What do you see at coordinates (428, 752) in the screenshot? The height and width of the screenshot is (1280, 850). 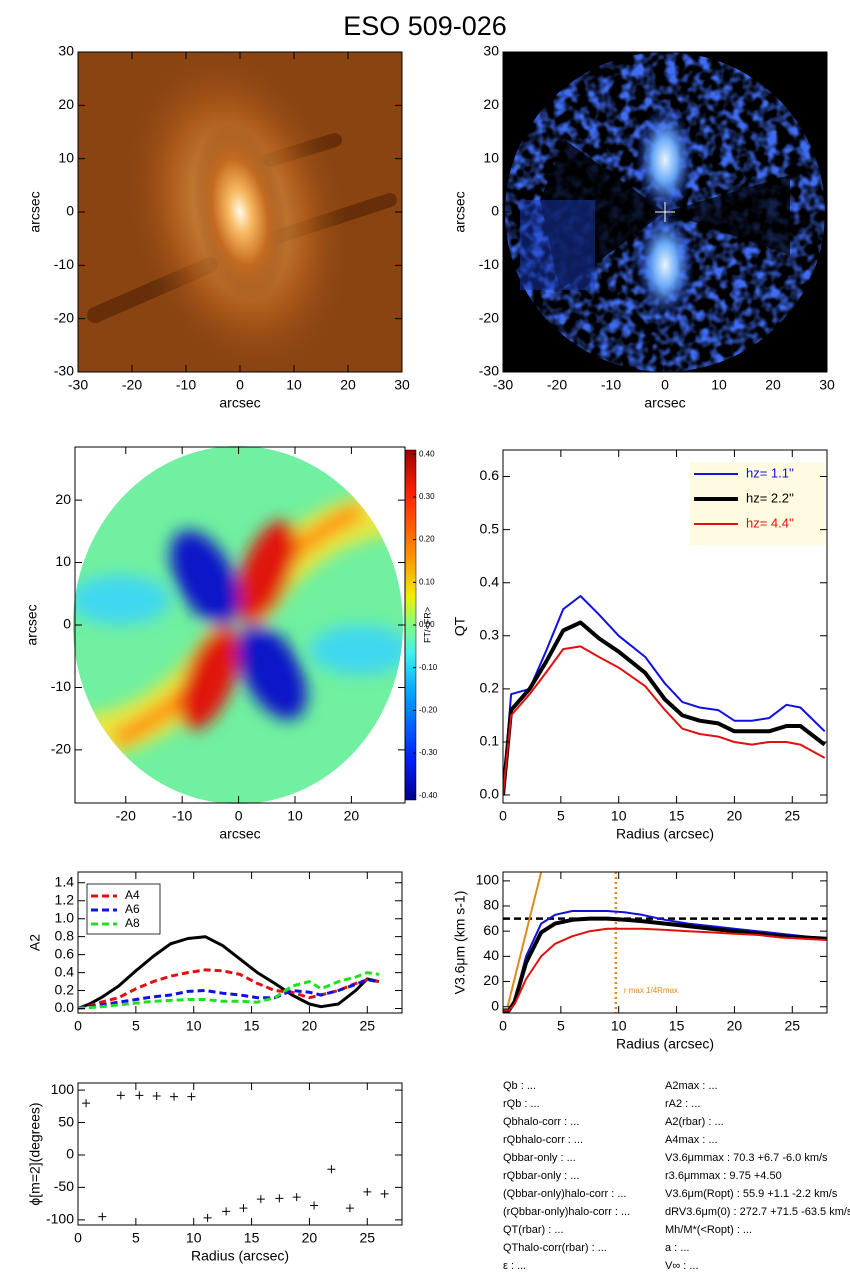 I see `colorbar-tick-label: -0.30` at bounding box center [428, 752].